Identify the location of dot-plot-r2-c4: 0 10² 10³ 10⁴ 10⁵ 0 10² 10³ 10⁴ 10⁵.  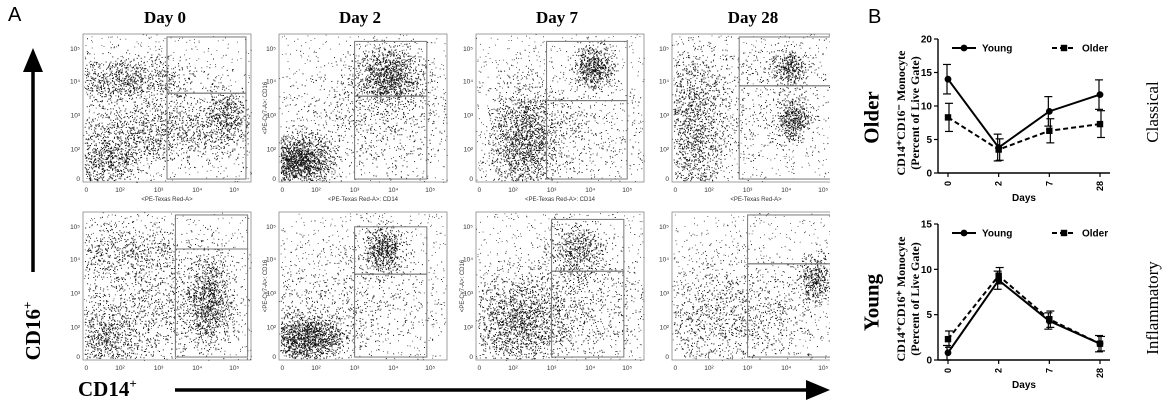
(744, 291).